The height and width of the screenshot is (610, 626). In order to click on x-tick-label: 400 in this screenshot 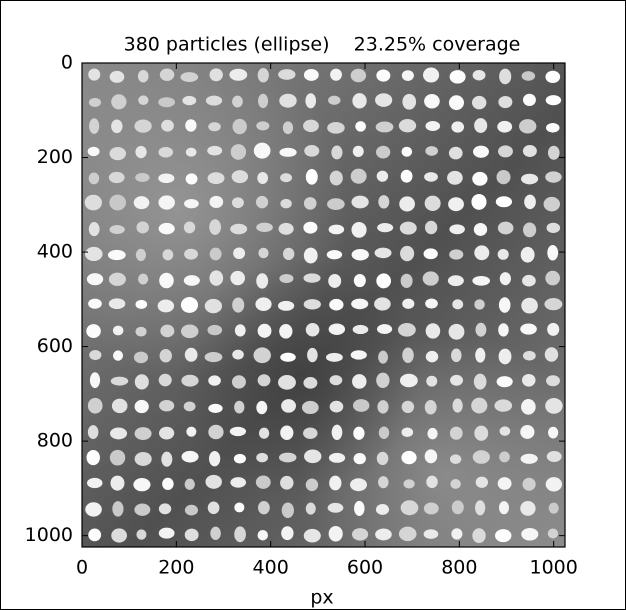, I will do `click(271, 568)`.